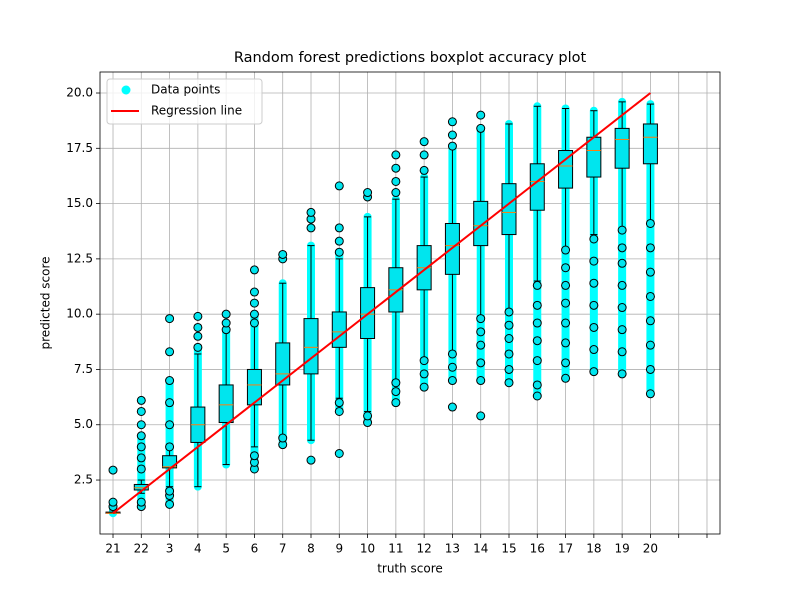 This screenshot has height=604, width=800. I want to click on y-tick-label: 5.0, so click(83, 424).